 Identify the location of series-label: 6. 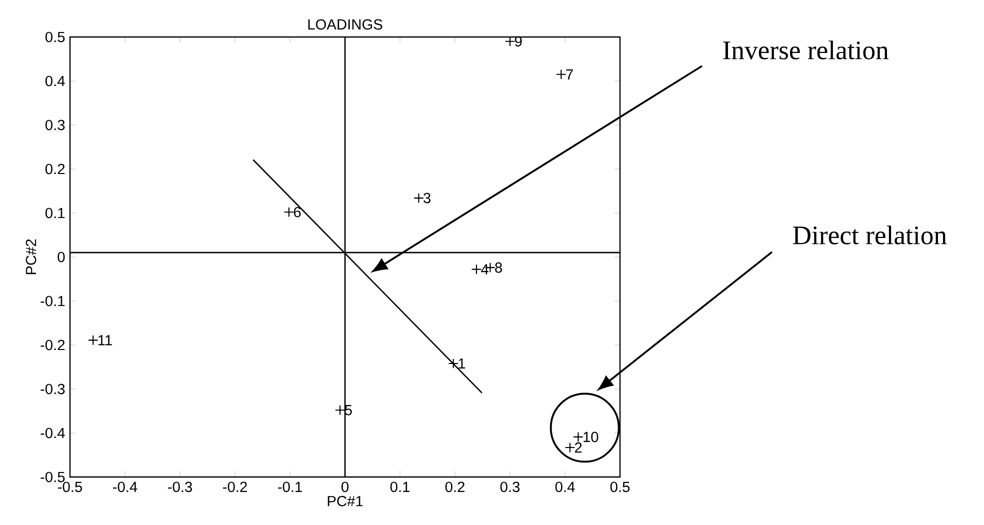
(297, 212).